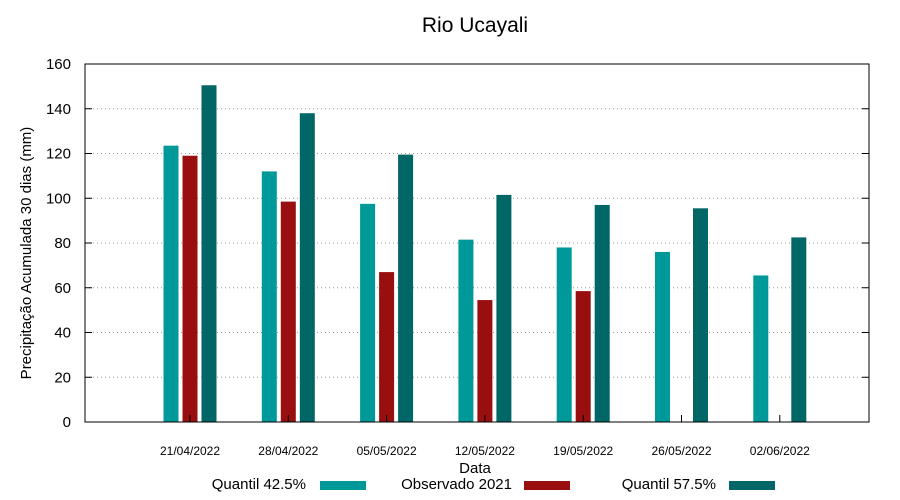  I want to click on x-tick-label: 12/05/2022, so click(485, 451).